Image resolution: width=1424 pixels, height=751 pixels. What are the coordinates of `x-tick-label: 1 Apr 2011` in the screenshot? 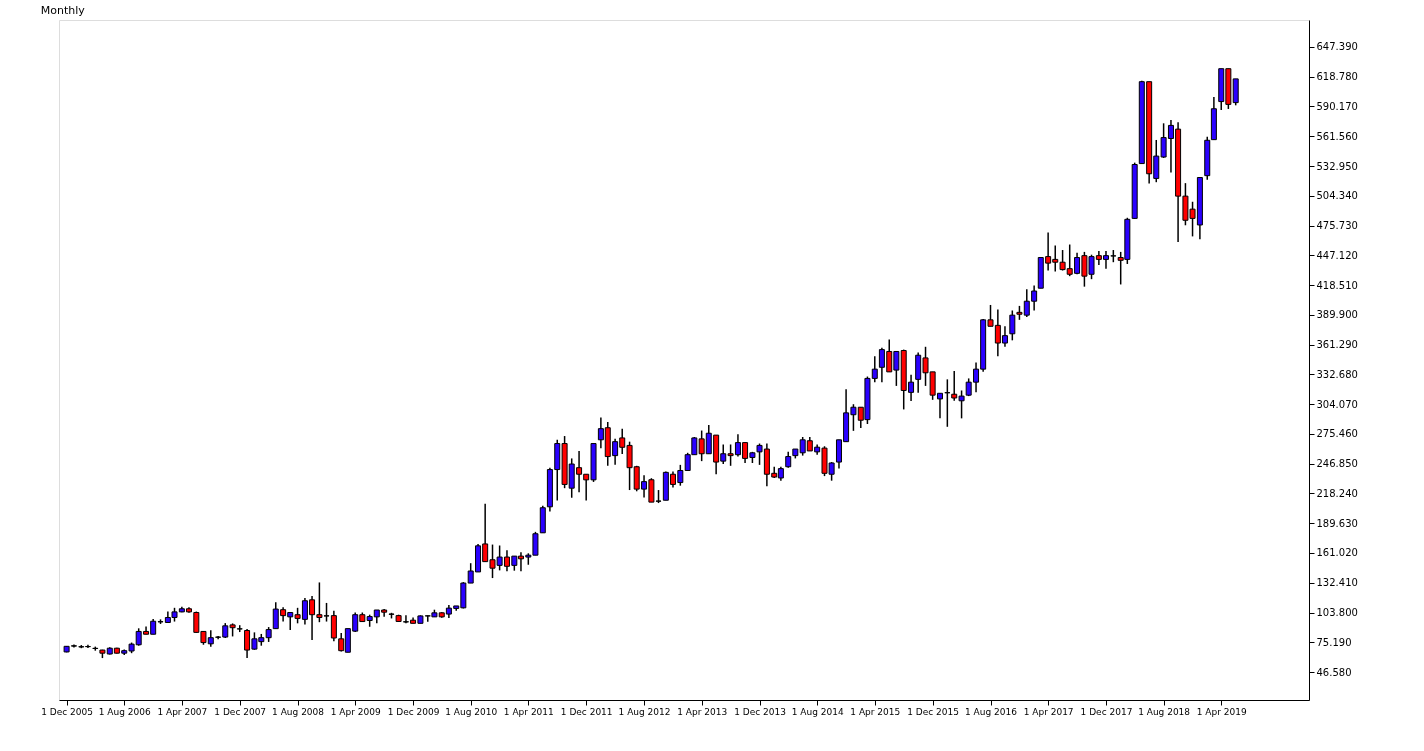 It's located at (528, 711).